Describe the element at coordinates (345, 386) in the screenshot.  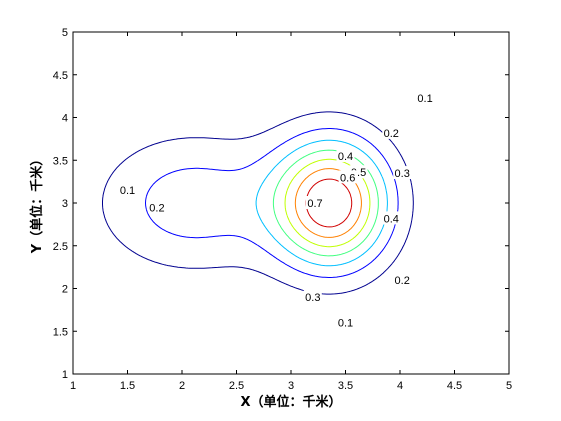
I see `x-tick-label: 3.5` at that location.